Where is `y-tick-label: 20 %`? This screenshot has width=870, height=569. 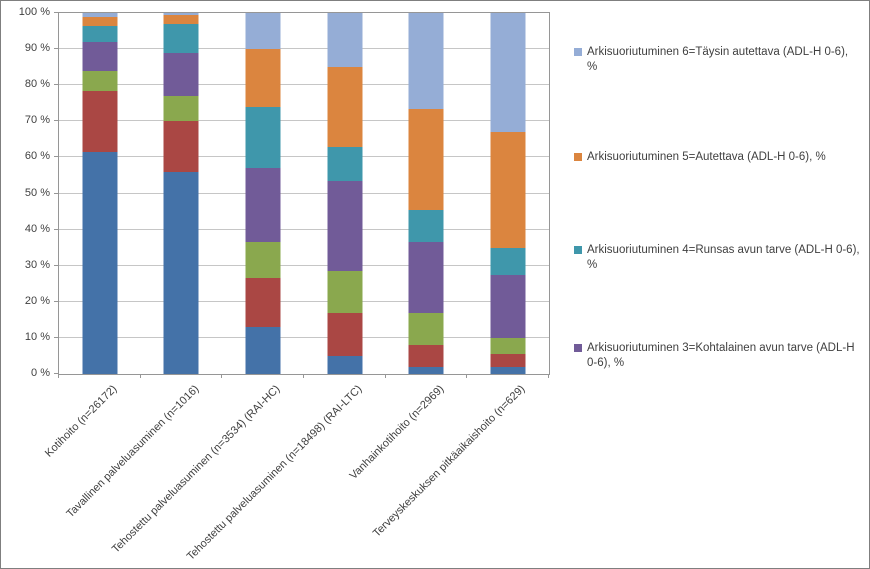 y-tick-label: 20 % is located at coordinates (37, 300).